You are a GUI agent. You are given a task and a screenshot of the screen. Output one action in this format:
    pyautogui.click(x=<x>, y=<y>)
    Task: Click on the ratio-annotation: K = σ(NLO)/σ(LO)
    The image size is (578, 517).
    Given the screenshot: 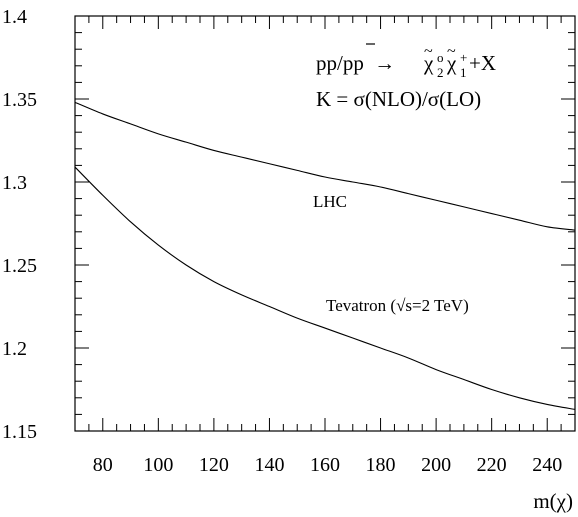 What is the action you would take?
    pyautogui.click(x=398, y=99)
    